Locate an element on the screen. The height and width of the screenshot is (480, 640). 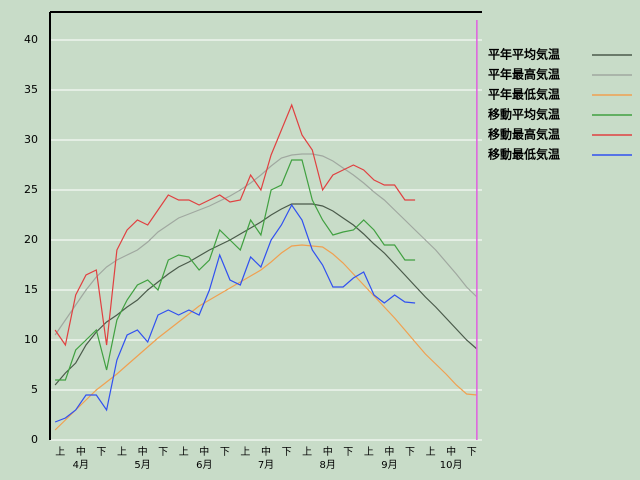
y-tick-label: 15 is located at coordinates (31, 289).